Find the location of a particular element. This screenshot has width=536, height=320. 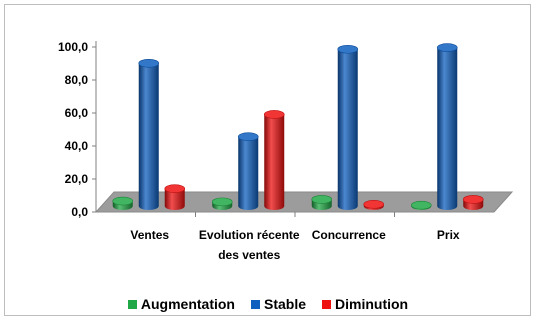

chart-floor is located at coordinates (304, 202).